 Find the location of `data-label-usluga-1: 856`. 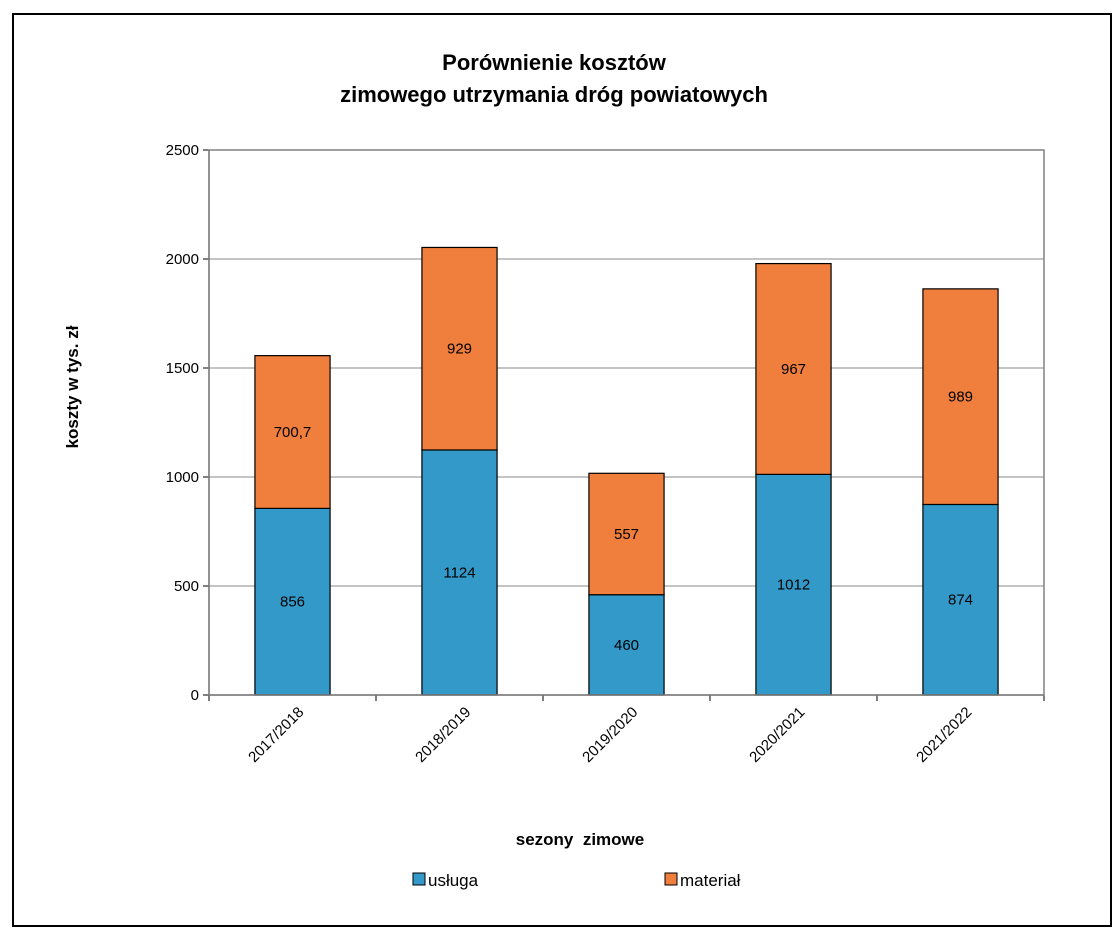

data-label-usluga-1: 856 is located at coordinates (292, 602).